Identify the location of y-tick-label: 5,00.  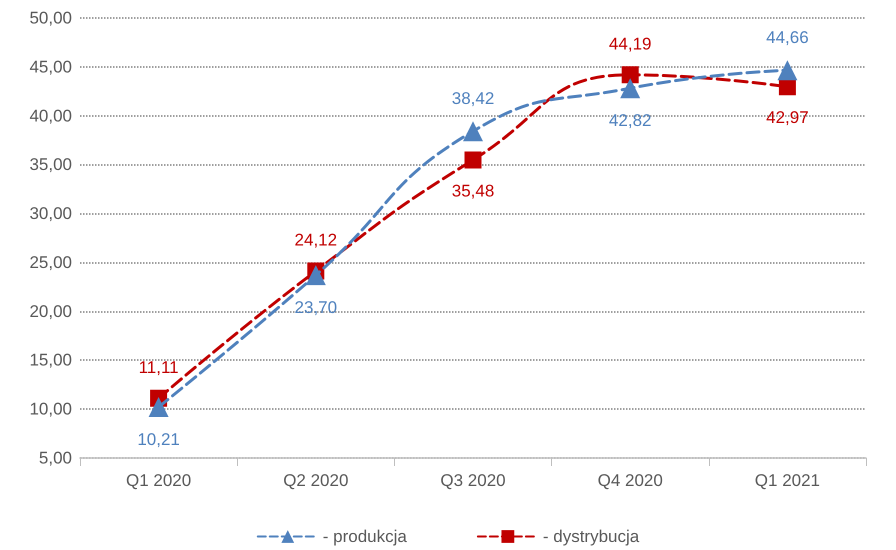
(55, 458).